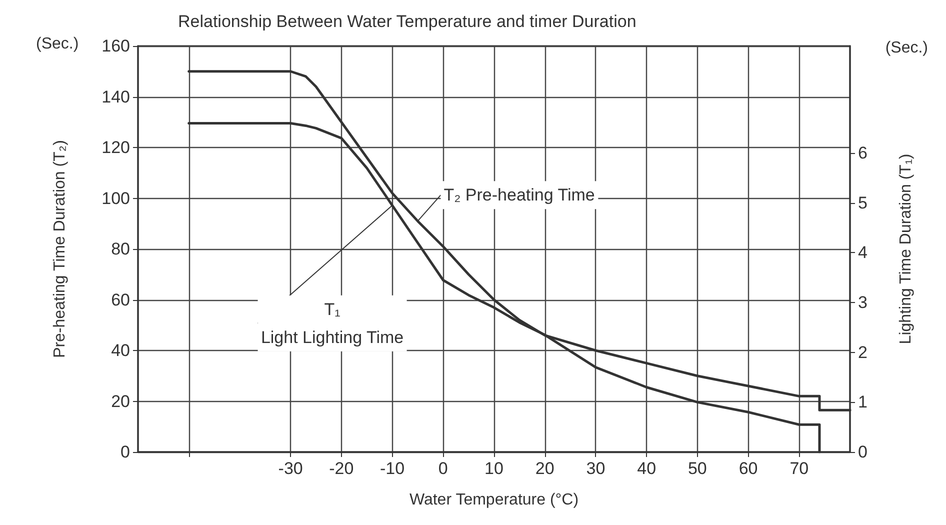 The image size is (946, 525). I want to click on y-tick-label: 60, so click(120, 300).